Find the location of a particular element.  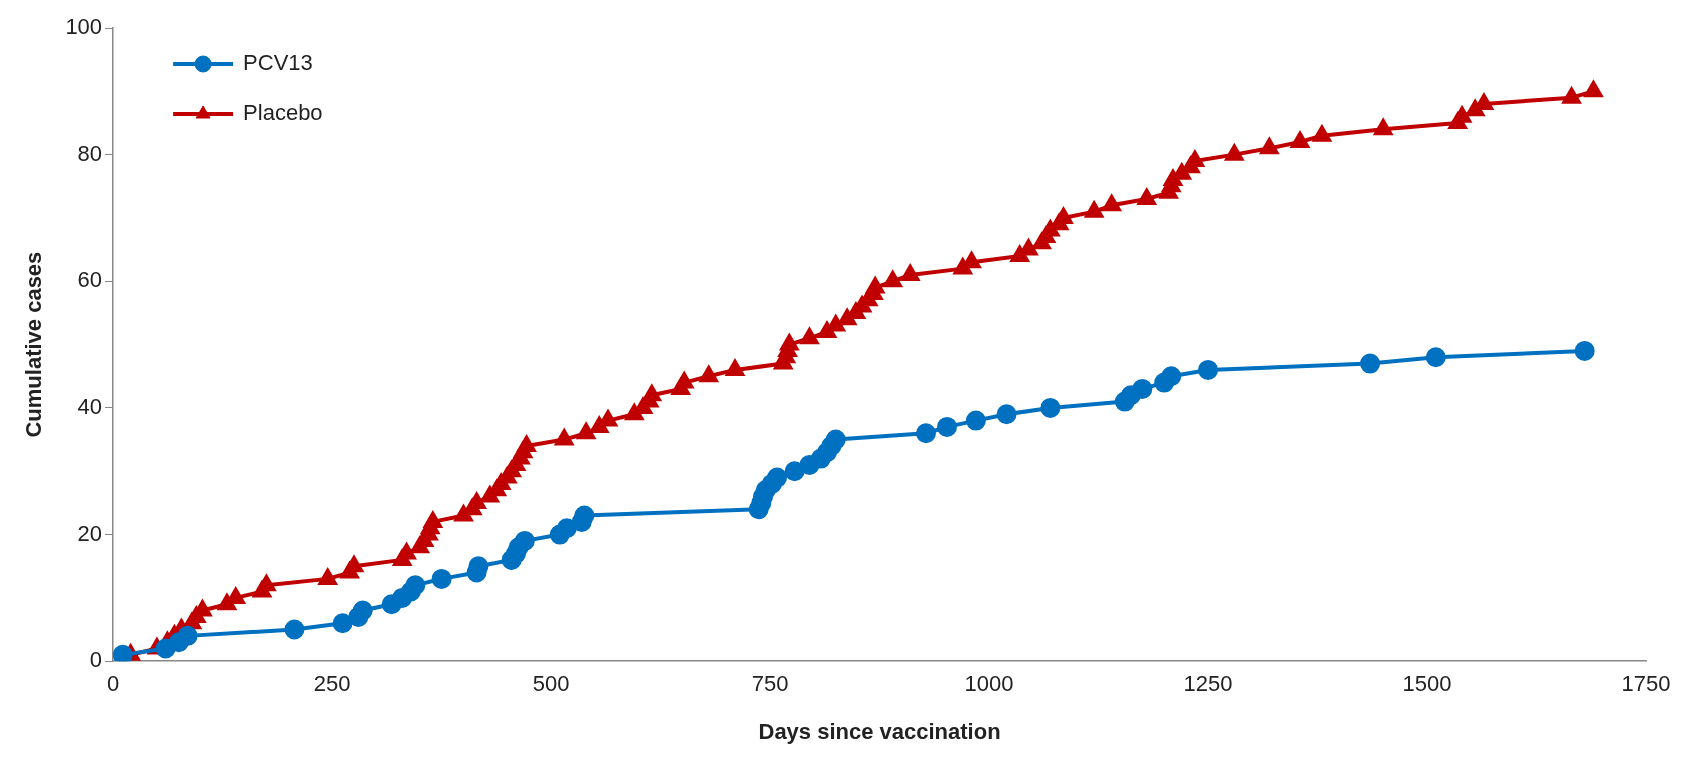

legend-label: PCV13 is located at coordinates (278, 63).